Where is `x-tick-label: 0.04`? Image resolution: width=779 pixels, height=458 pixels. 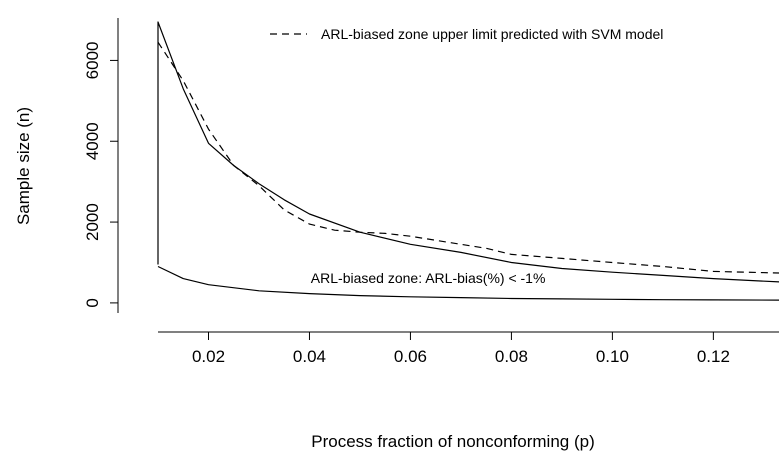 x-tick-label: 0.04 is located at coordinates (309, 356).